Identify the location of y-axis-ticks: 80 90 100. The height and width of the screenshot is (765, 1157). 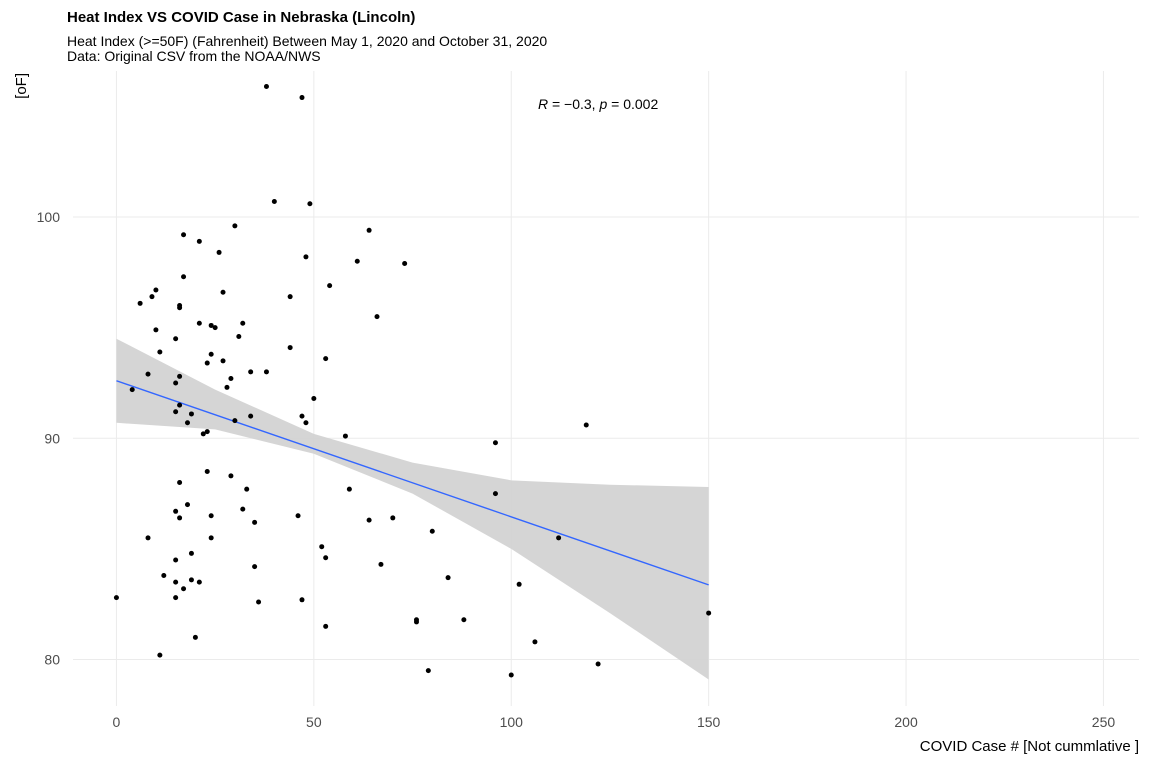
(49, 438).